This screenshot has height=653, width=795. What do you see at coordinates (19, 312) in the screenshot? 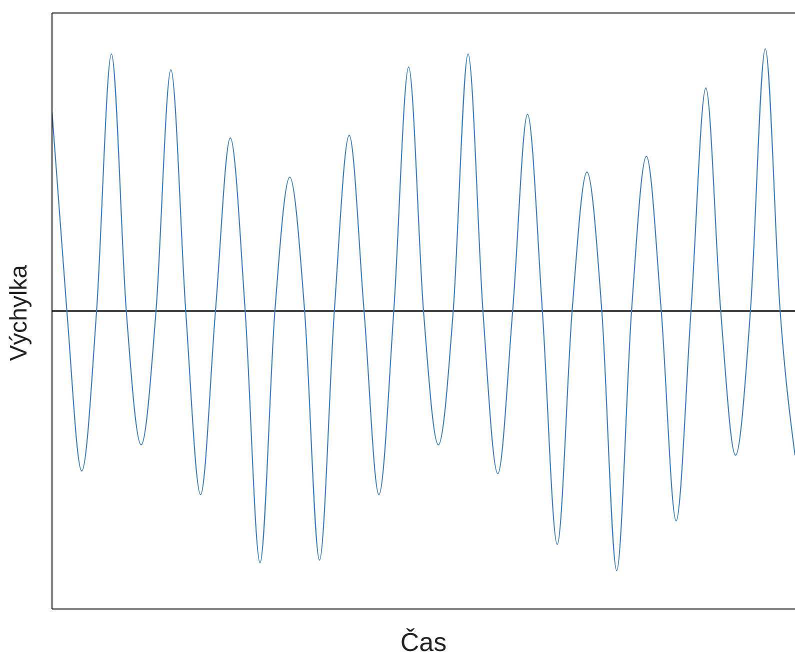
I see `y-axis-title: Výchylka` at bounding box center [19, 312].